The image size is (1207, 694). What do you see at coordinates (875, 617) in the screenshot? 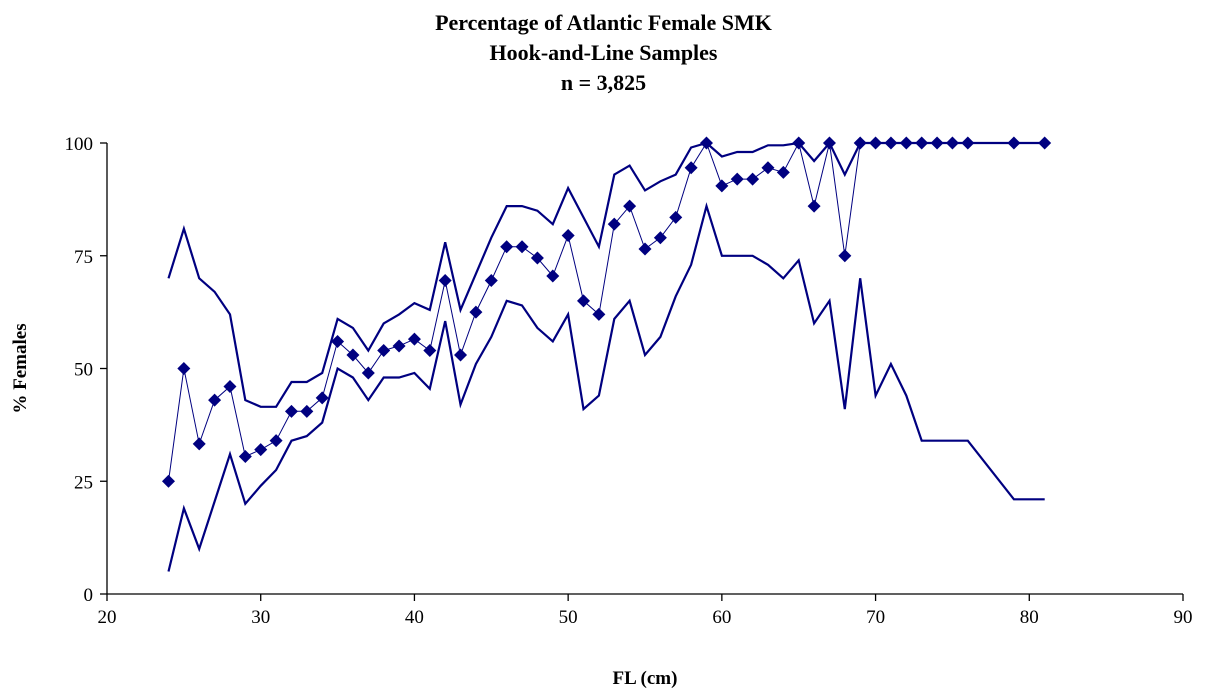
I see `x-tick-label: 70` at bounding box center [875, 617].